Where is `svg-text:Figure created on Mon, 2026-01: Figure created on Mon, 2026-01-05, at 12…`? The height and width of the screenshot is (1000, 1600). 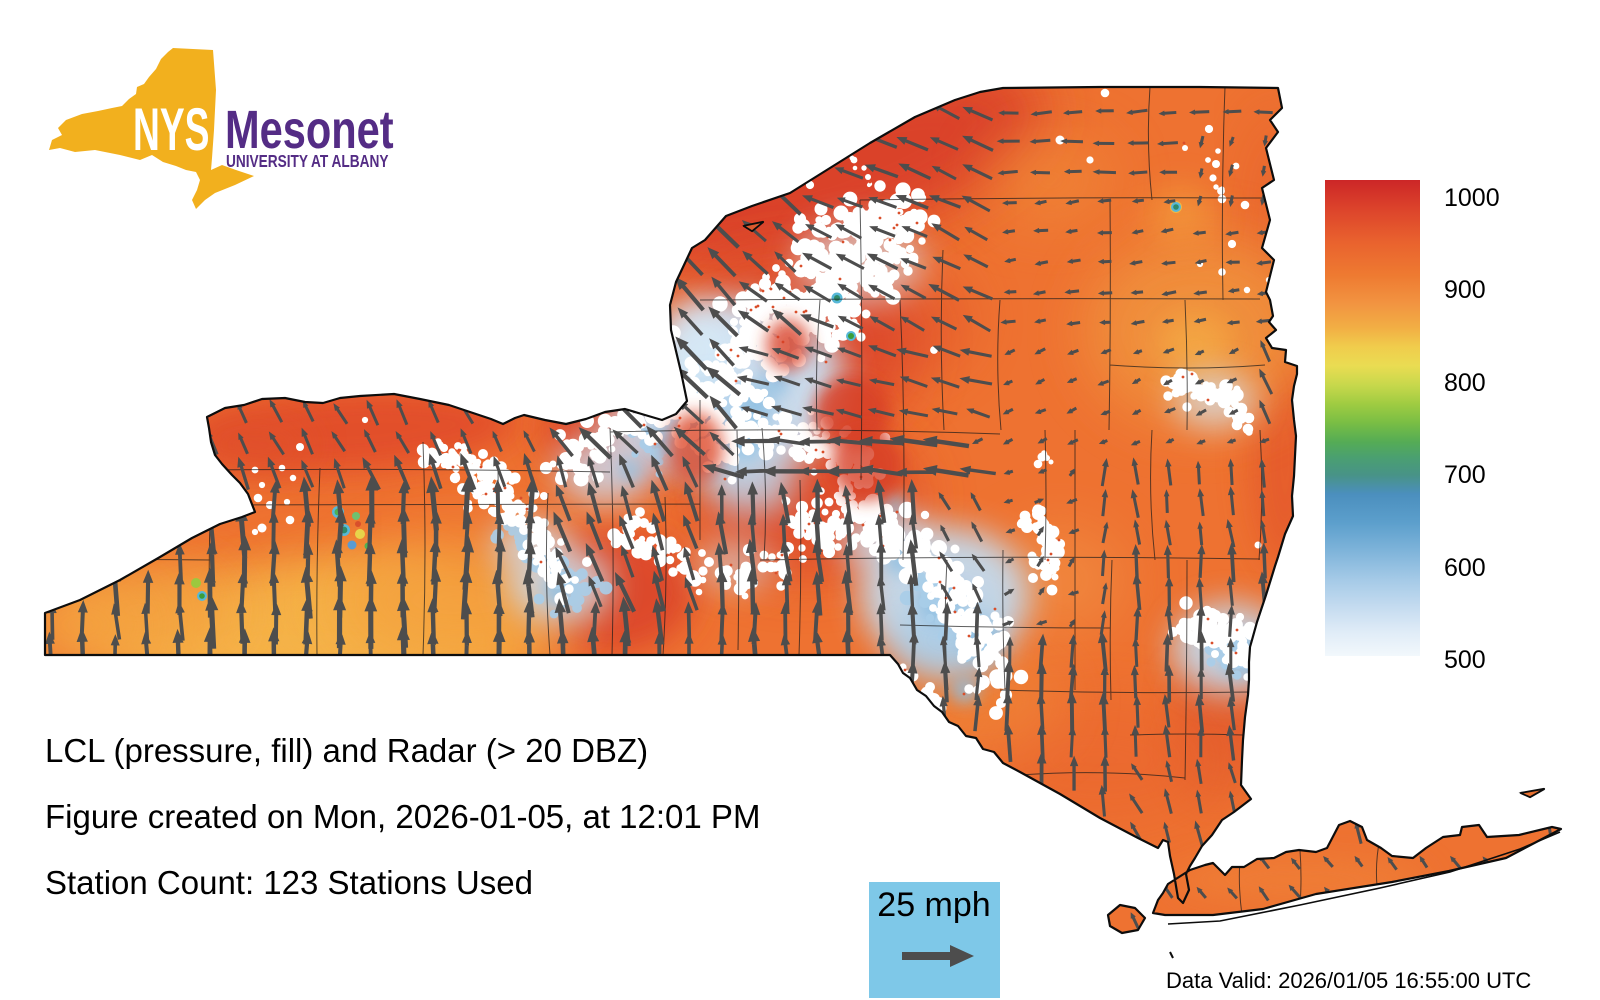
svg-text:Figure created on Mon, 2026-01: Figure created on Mon, 2026-01-05, at 12… is located at coordinates (402, 816).